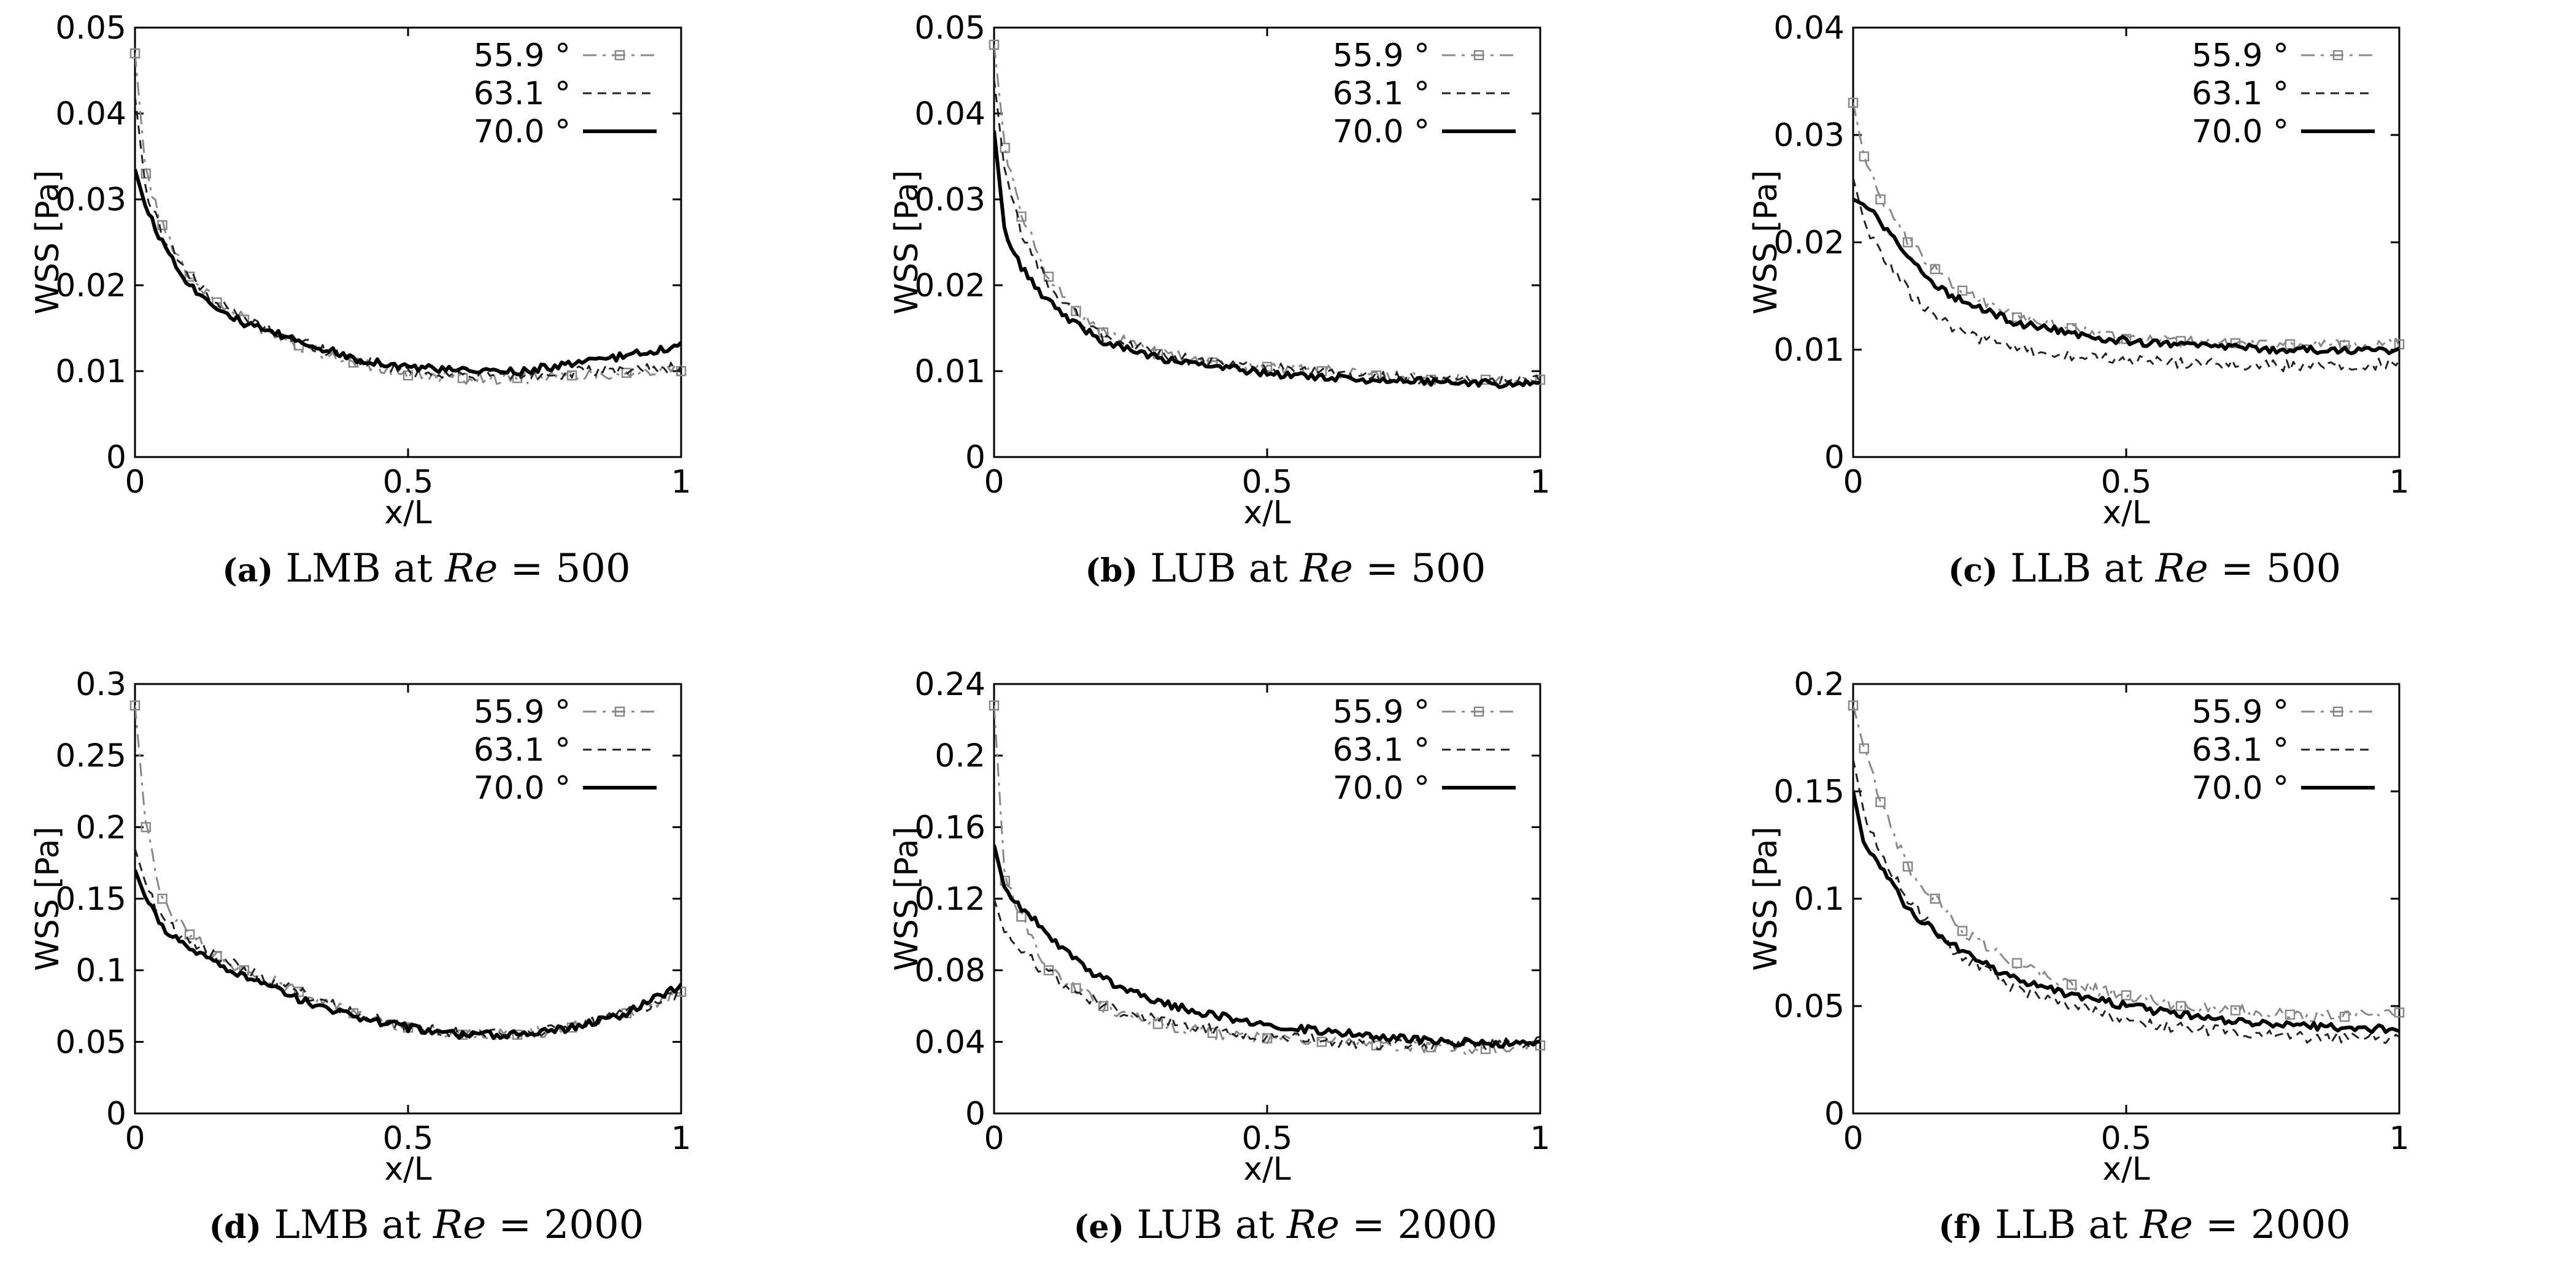 The height and width of the screenshot is (1276, 2576). What do you see at coordinates (949, 685) in the screenshot?
I see `y-tick-label: 0.24` at bounding box center [949, 685].